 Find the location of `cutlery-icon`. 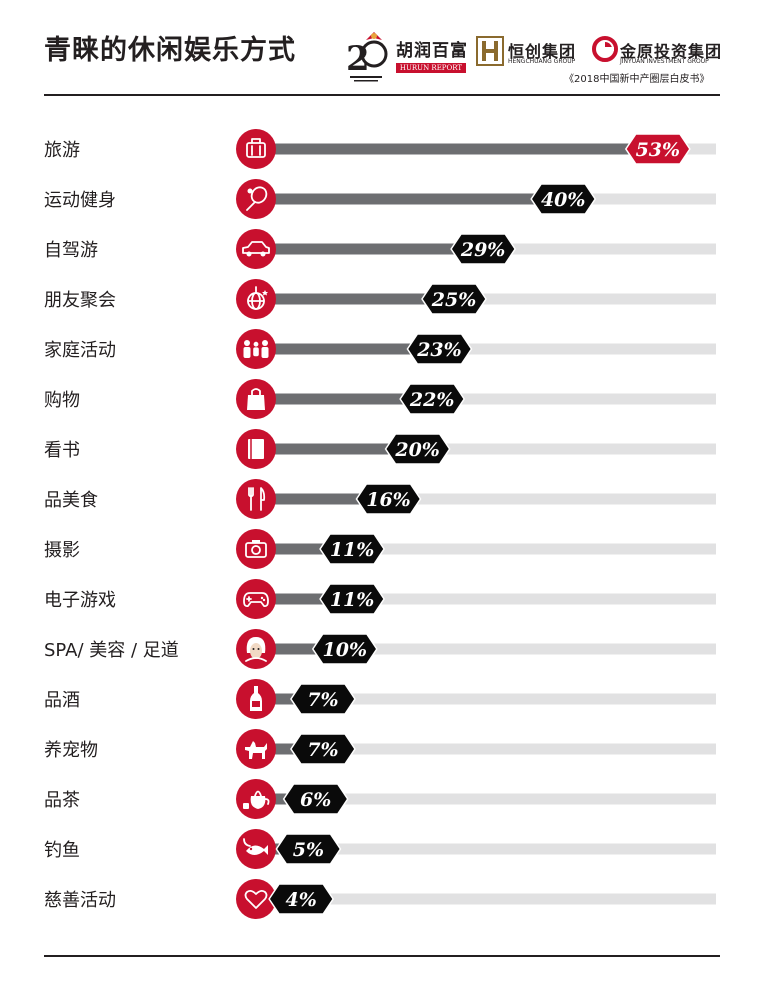

cutlery-icon is located at coordinates (257, 499).